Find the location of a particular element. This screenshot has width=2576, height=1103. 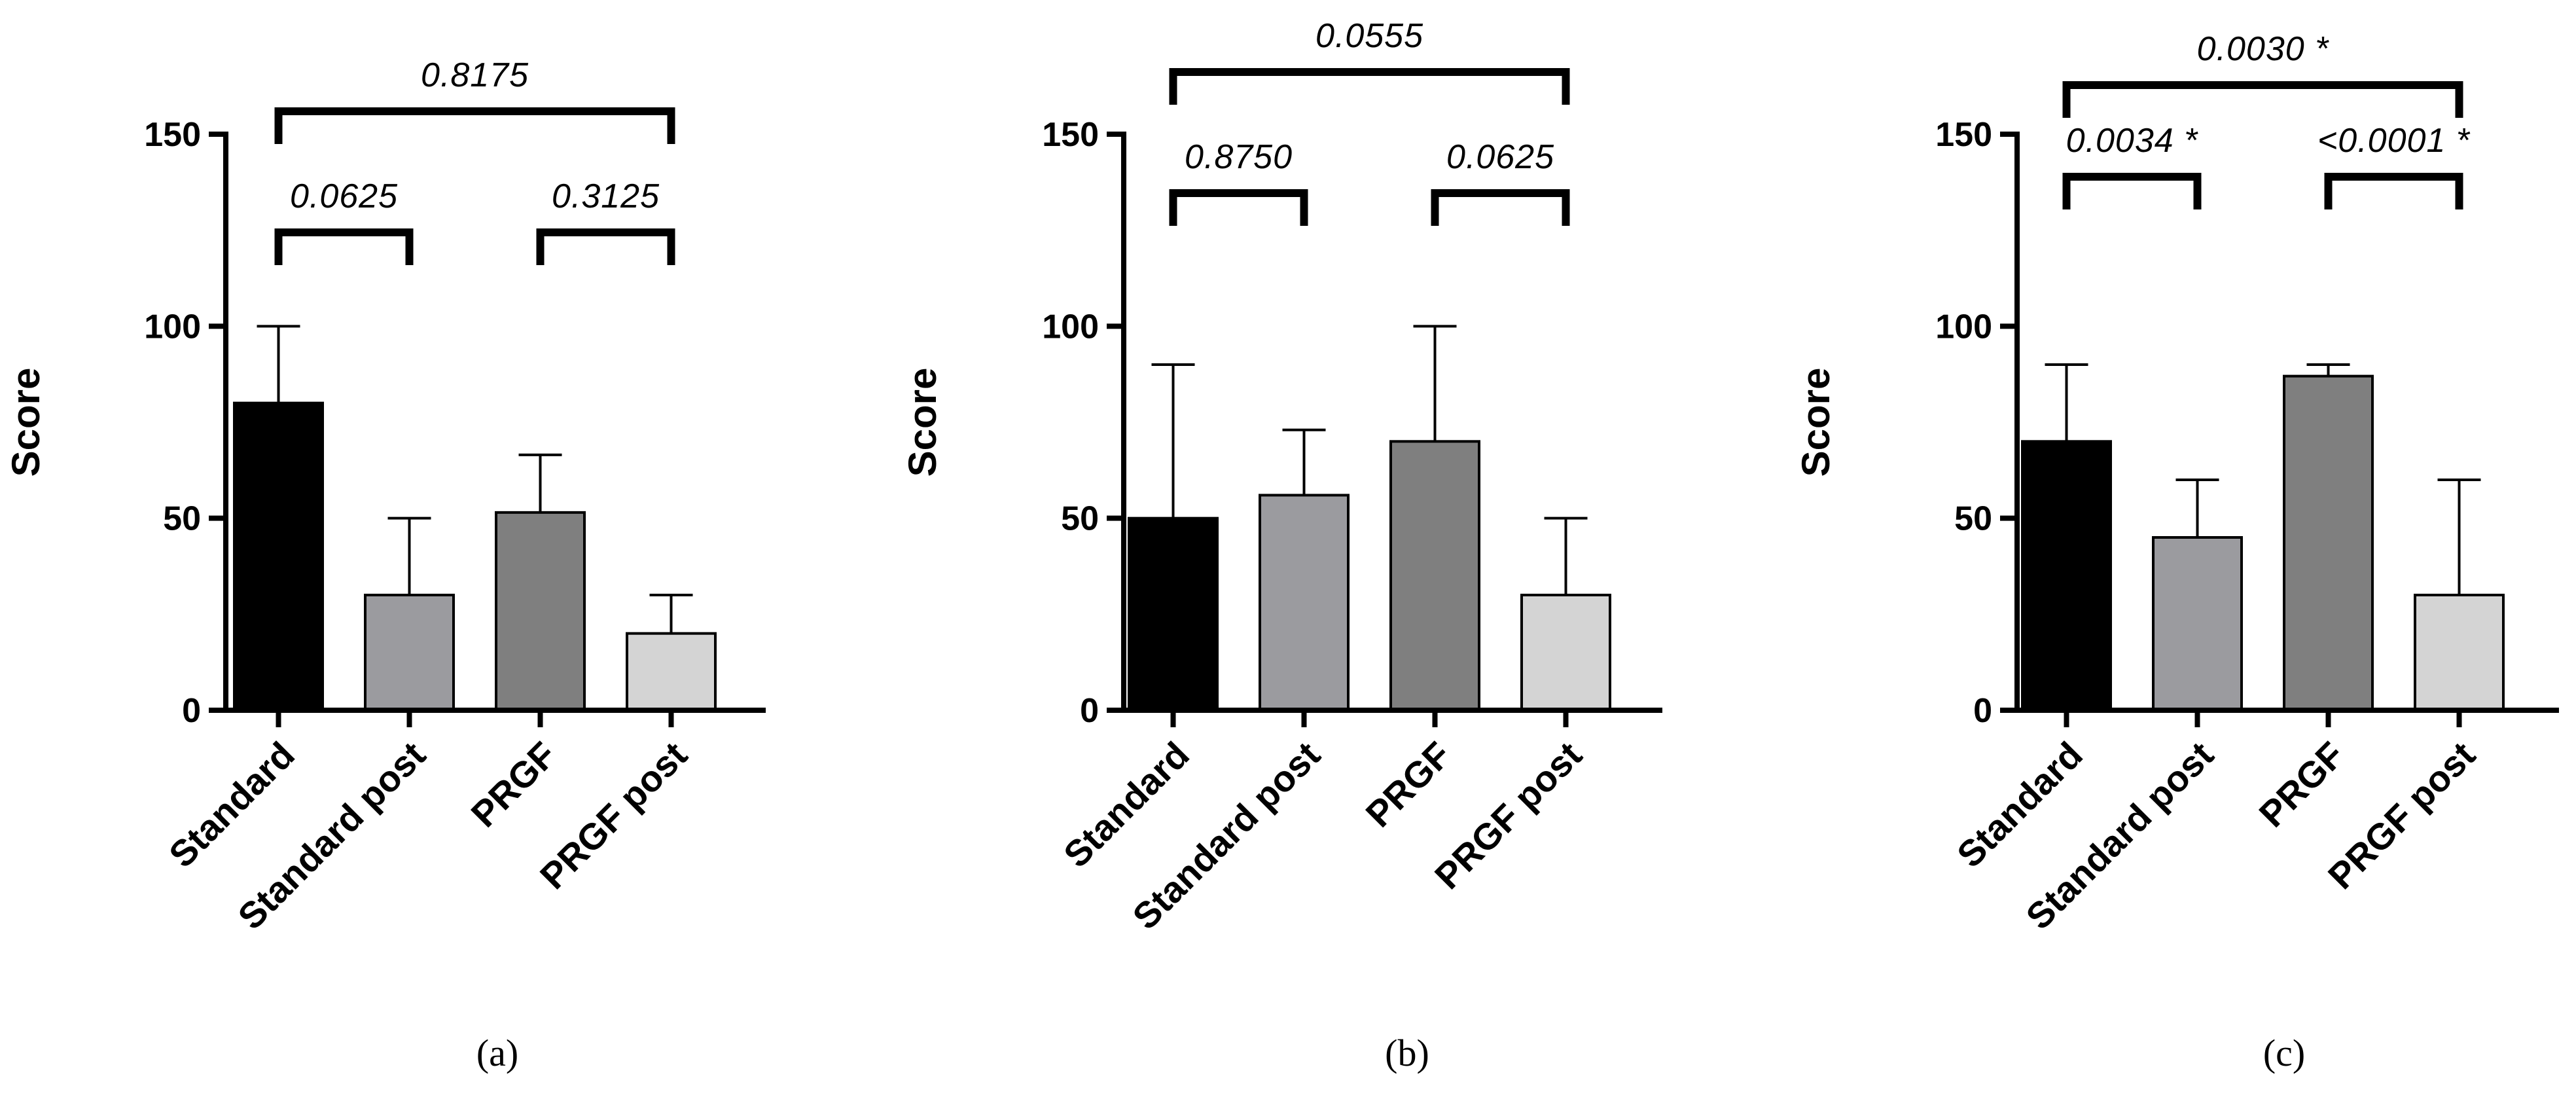

p-value-label: 0.3125 is located at coordinates (606, 196).